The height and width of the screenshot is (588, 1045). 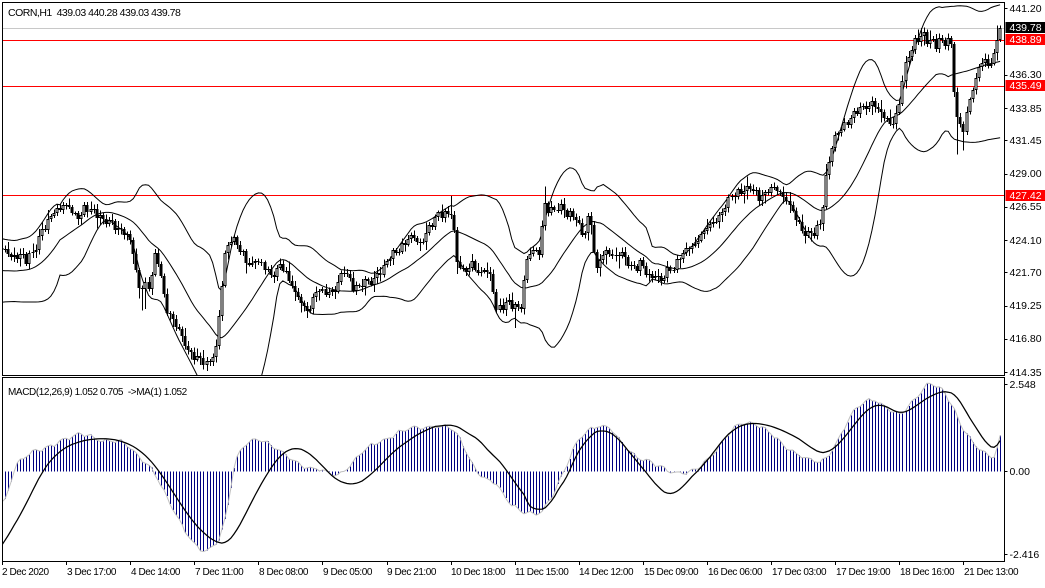 I want to click on svg-text: 431.45, so click(x=1026, y=141).